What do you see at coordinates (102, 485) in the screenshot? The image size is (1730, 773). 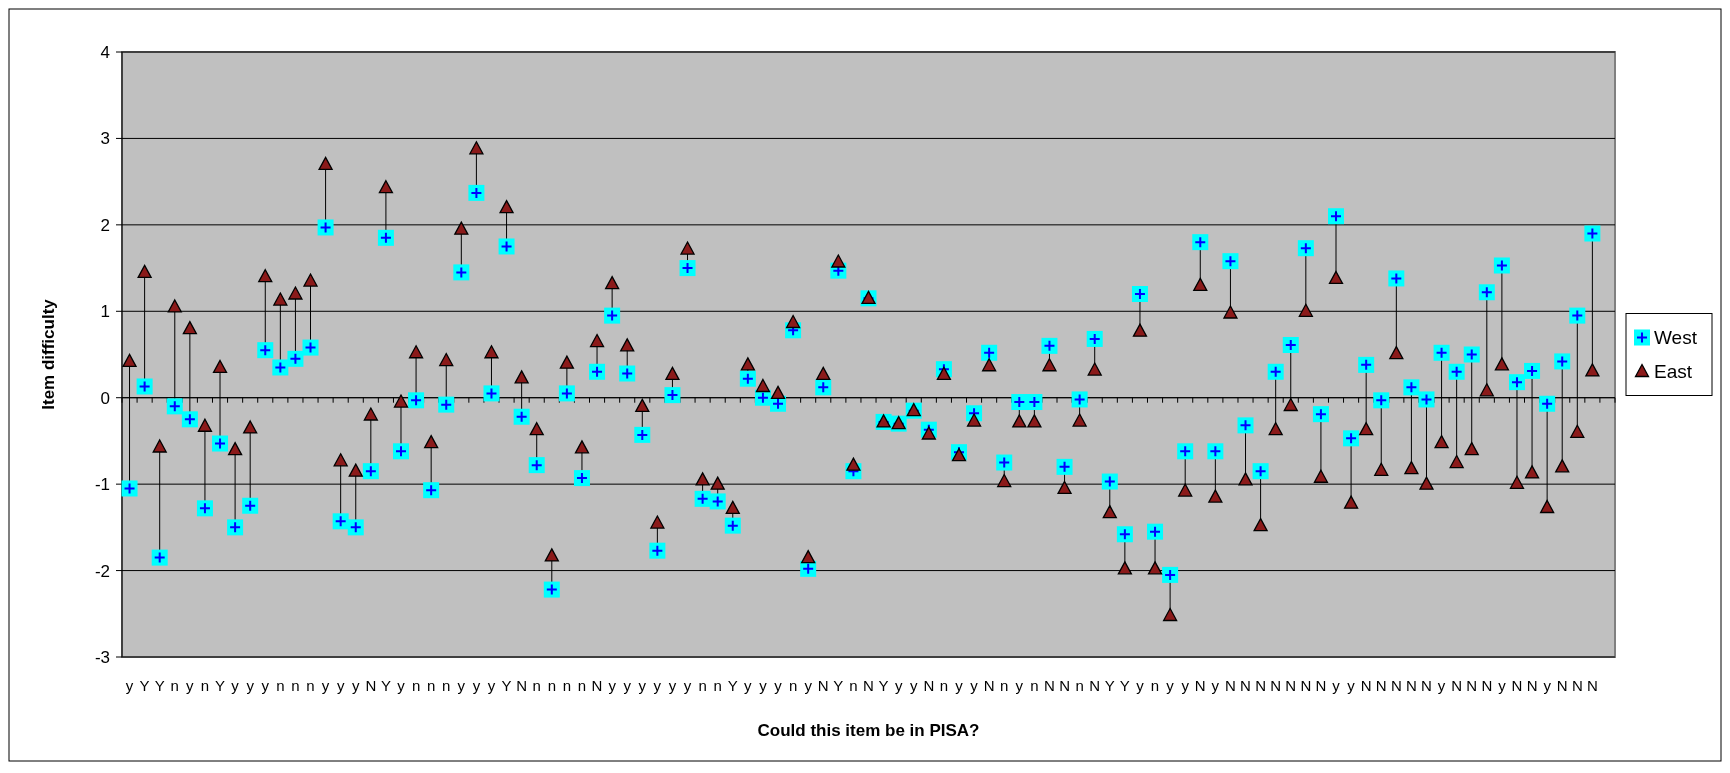 I see `y-tick-label: -1` at bounding box center [102, 485].